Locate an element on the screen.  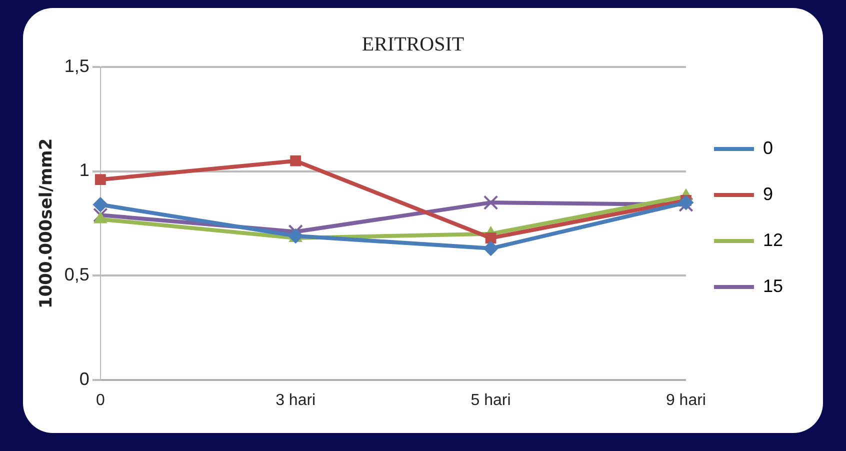
legend-label: 12 is located at coordinates (773, 240).